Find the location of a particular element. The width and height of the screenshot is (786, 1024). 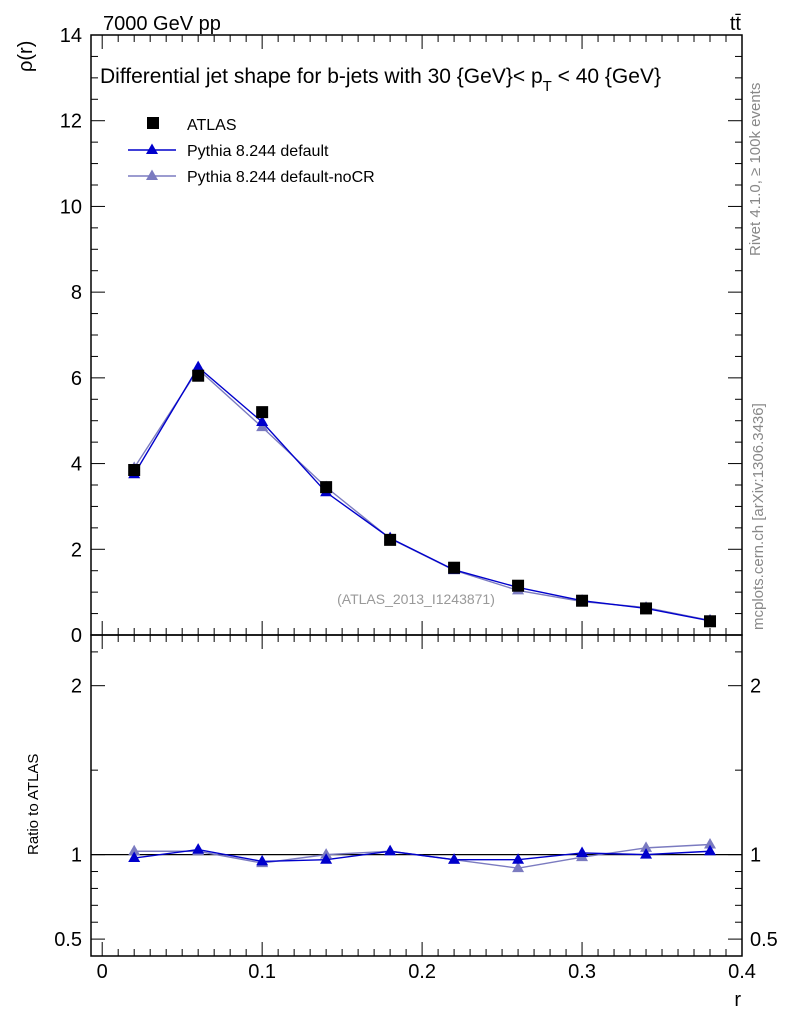

ratio-ytick-label-right: 1 is located at coordinates (755, 856).